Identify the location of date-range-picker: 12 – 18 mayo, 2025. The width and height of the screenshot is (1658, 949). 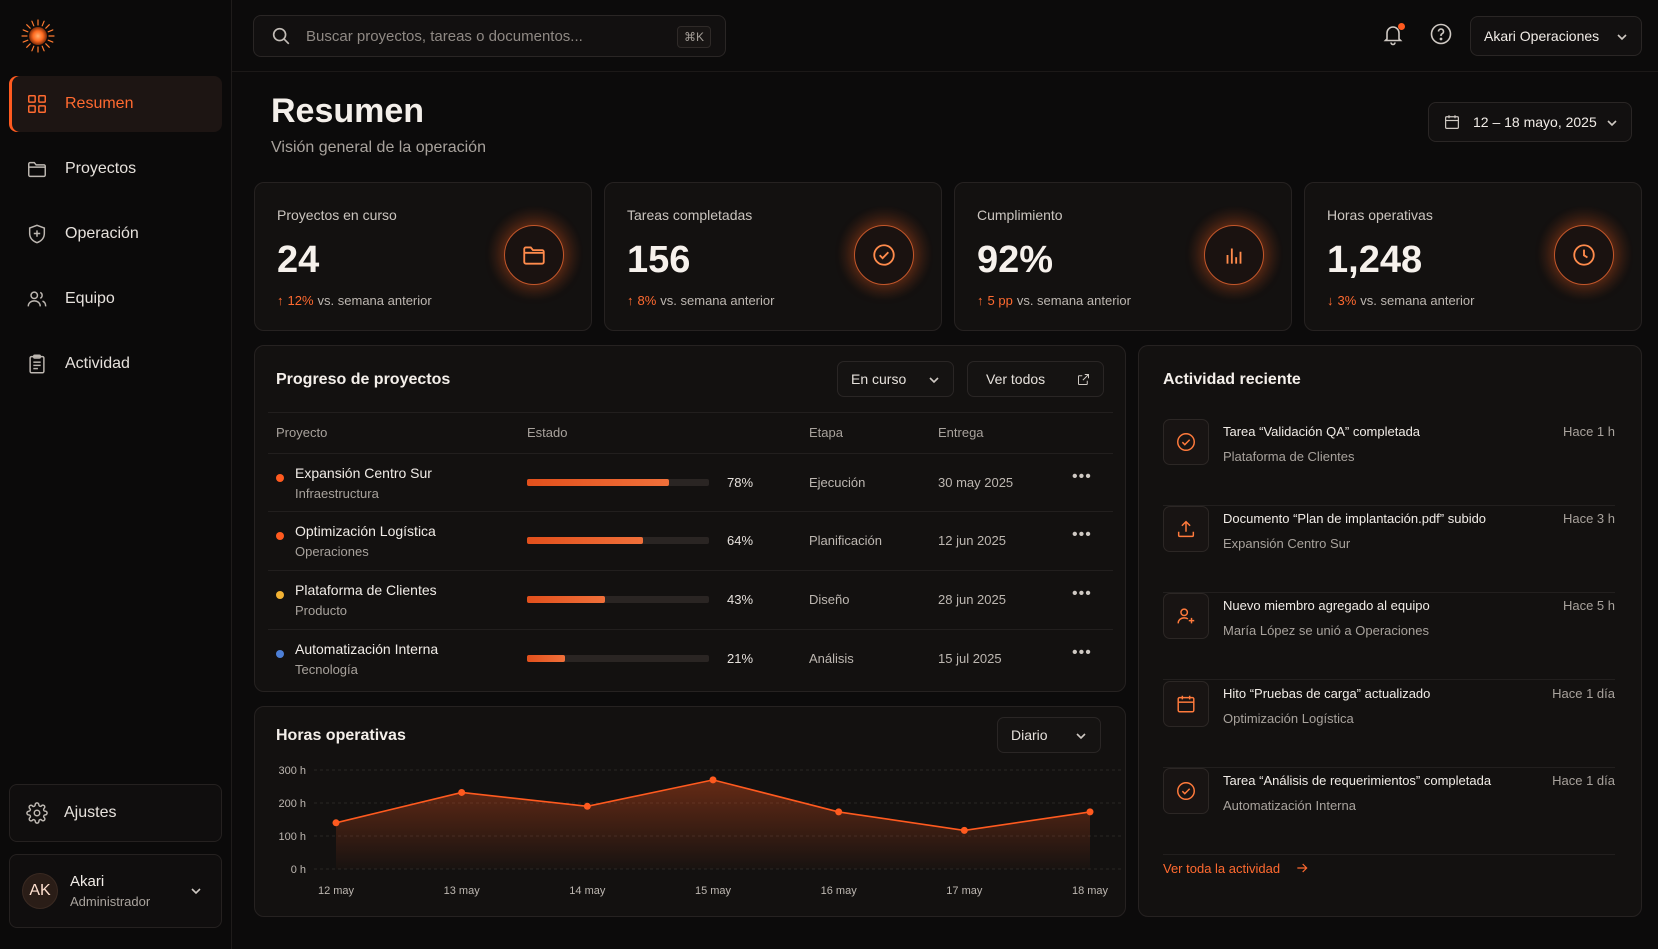
(1530, 122).